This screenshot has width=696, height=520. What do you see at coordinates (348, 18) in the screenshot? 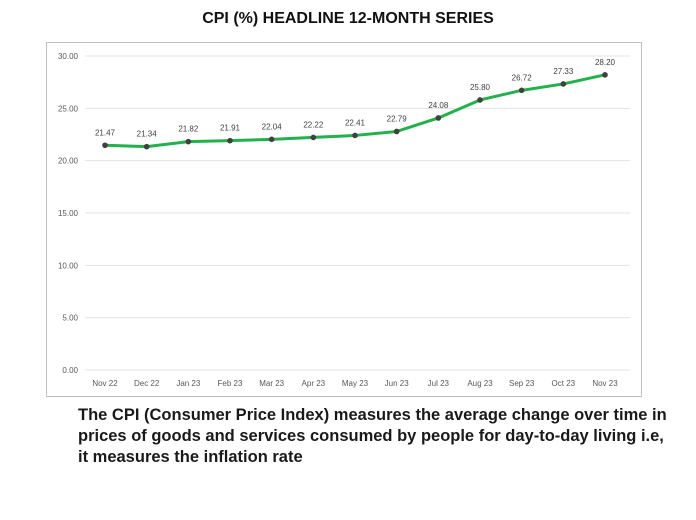
I see `chart-title: CPI (%) HEADLINE 12-MONTH SERIES` at bounding box center [348, 18].